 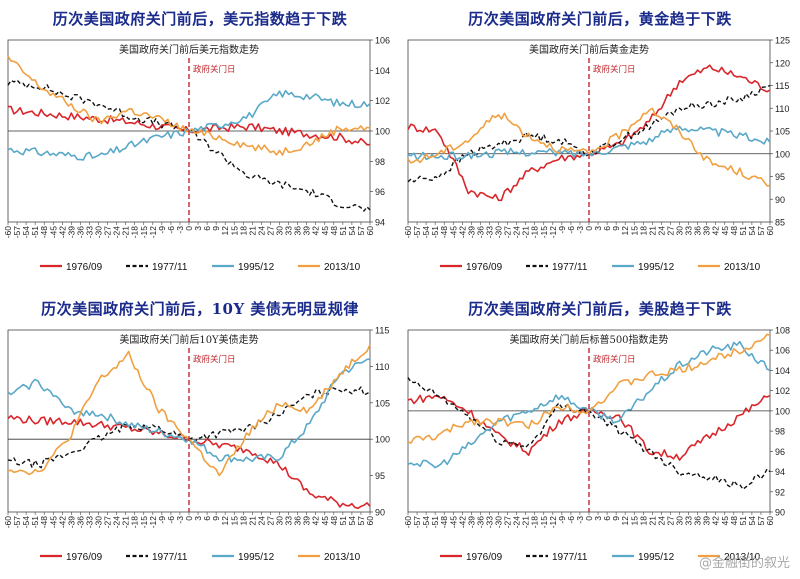 What do you see at coordinates (382, 101) in the screenshot?
I see `y-tick-label: 102` at bounding box center [382, 101].